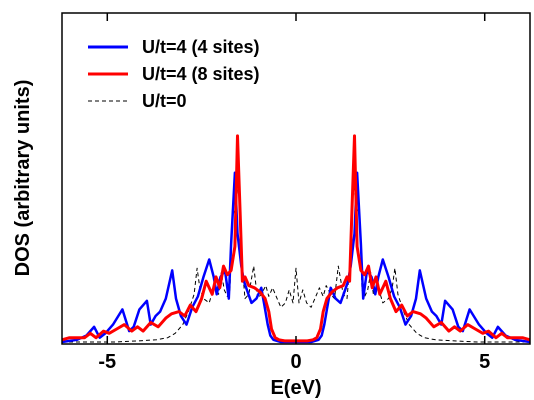  What do you see at coordinates (23, 178) in the screenshot?
I see `y-axis-title: DOS (arbitrary units)` at bounding box center [23, 178].